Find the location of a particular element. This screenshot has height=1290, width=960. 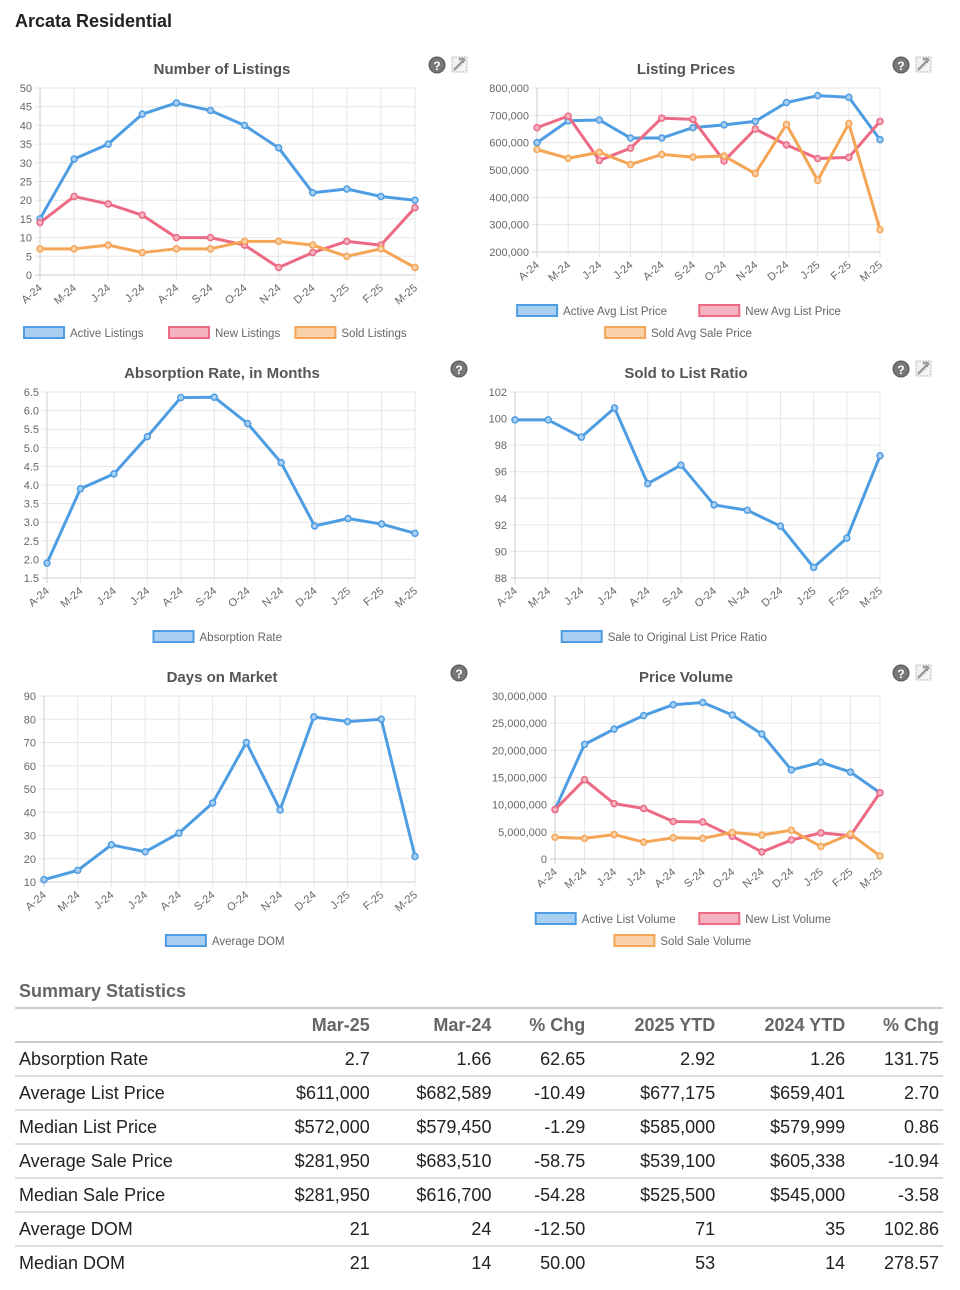

y-tick-label: 10 is located at coordinates (30, 883).